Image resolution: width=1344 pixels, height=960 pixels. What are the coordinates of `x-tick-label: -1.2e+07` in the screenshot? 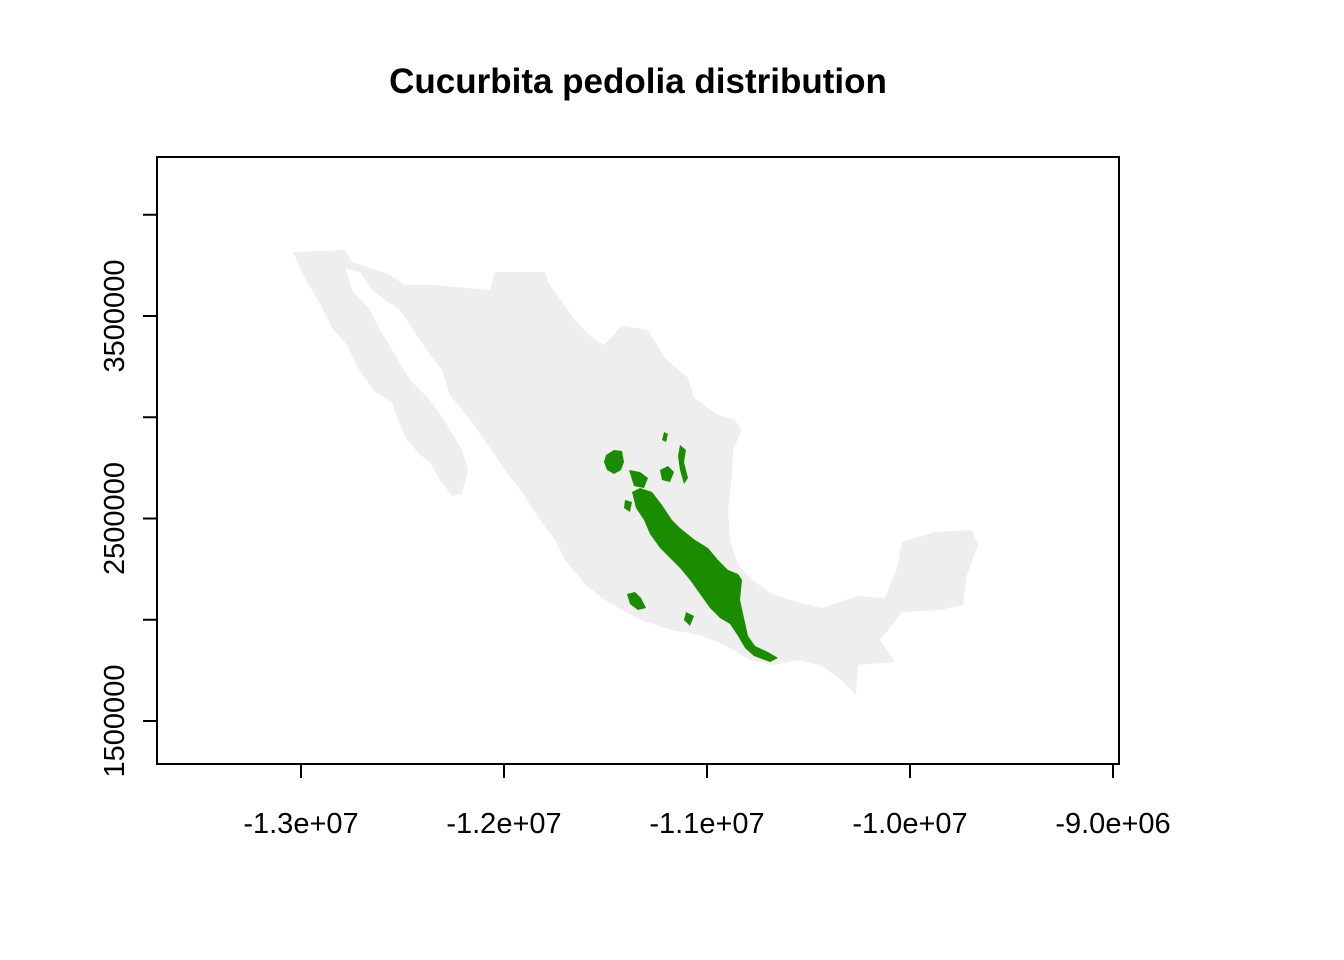 It's located at (503, 824).